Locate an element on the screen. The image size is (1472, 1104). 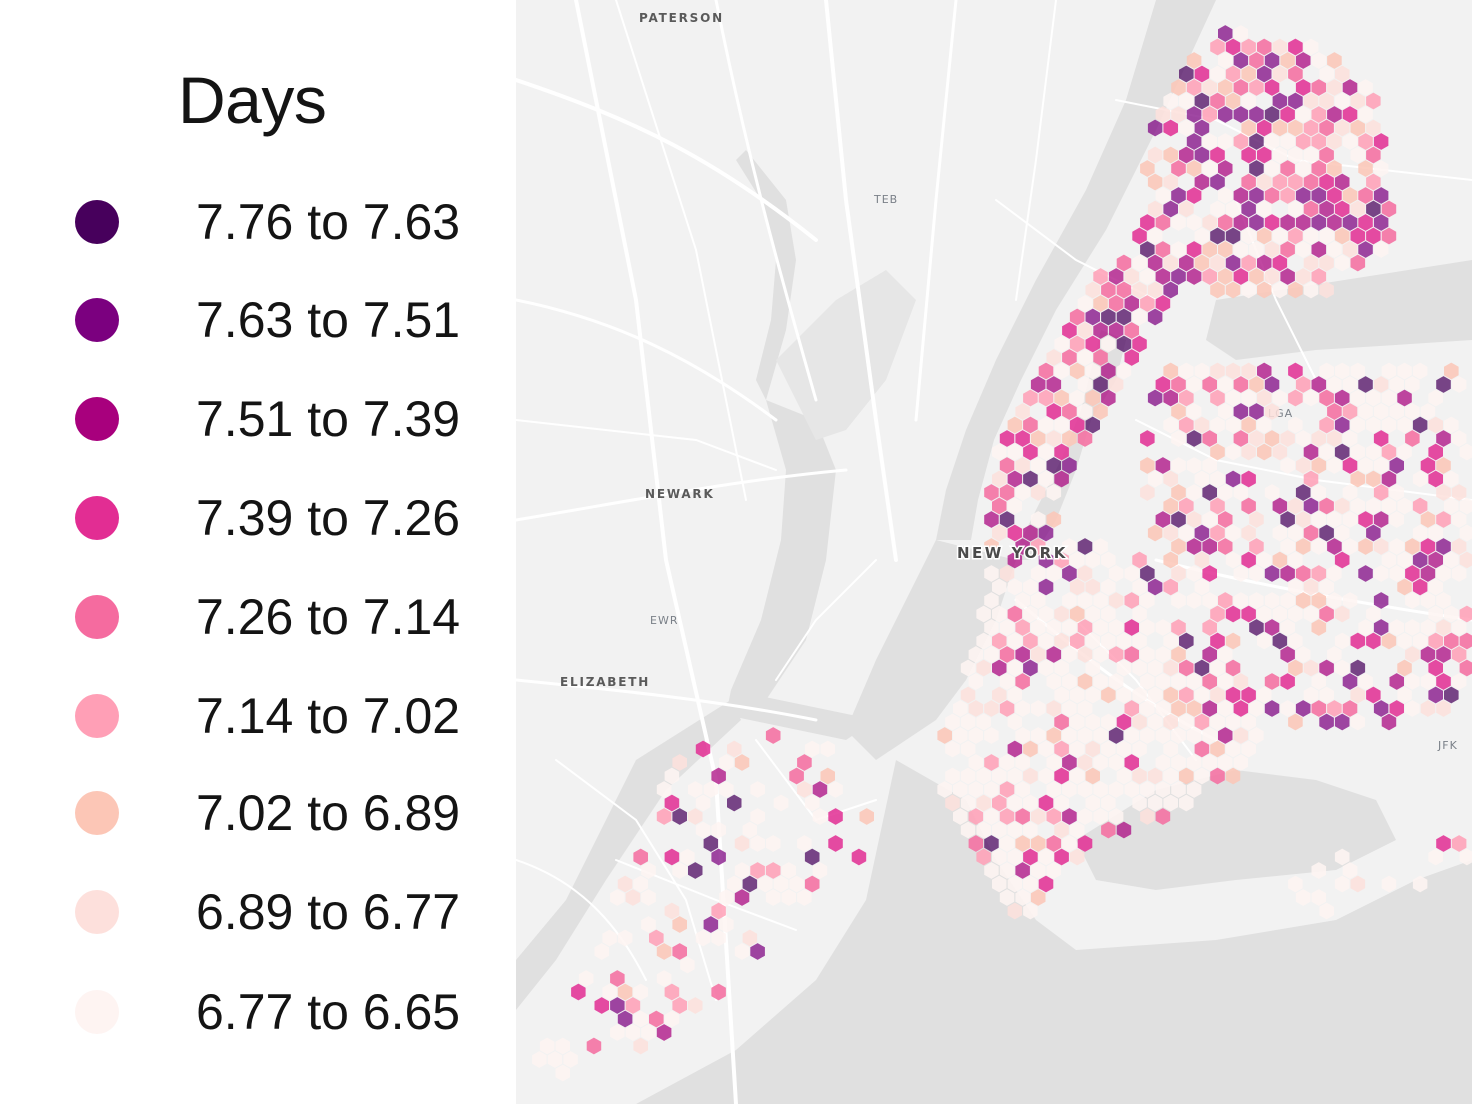
legend-label: 7.63 to 7.51 is located at coordinates (328, 320).